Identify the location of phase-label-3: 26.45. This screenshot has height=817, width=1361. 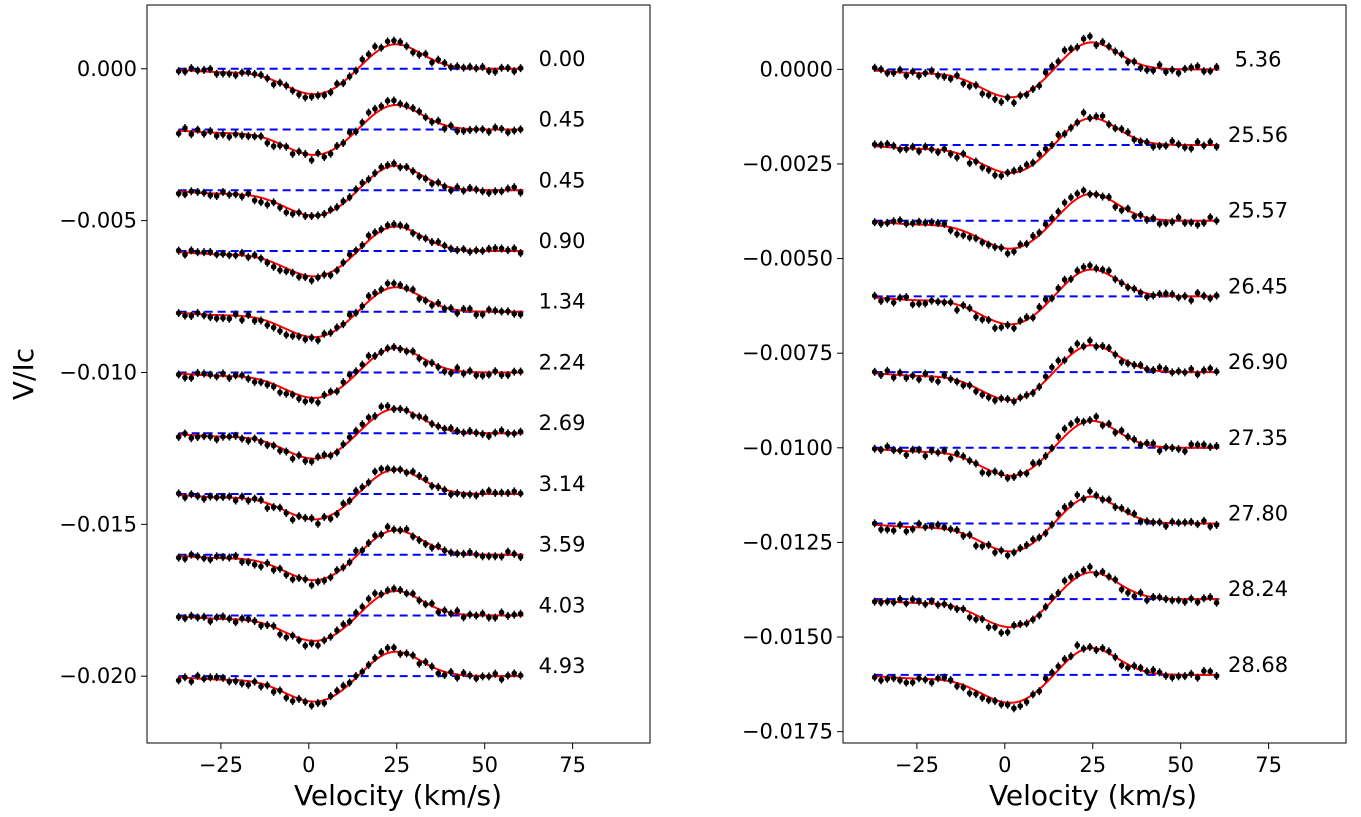
(1258, 286).